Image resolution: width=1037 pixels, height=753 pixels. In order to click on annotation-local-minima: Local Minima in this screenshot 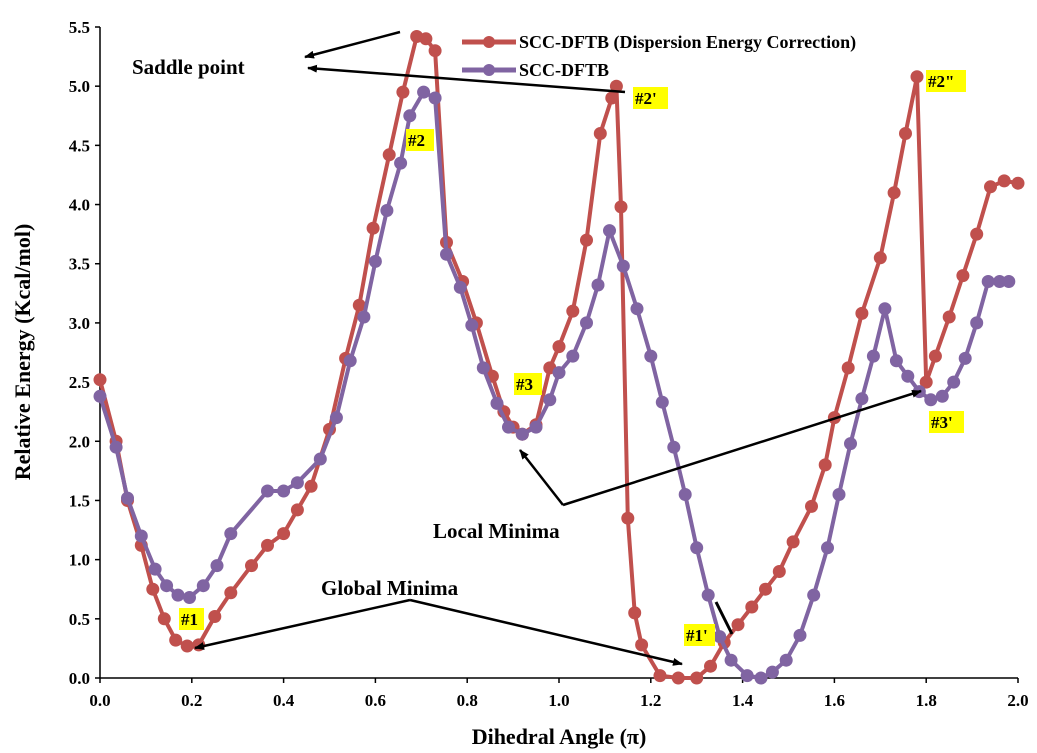, I will do `click(496, 531)`.